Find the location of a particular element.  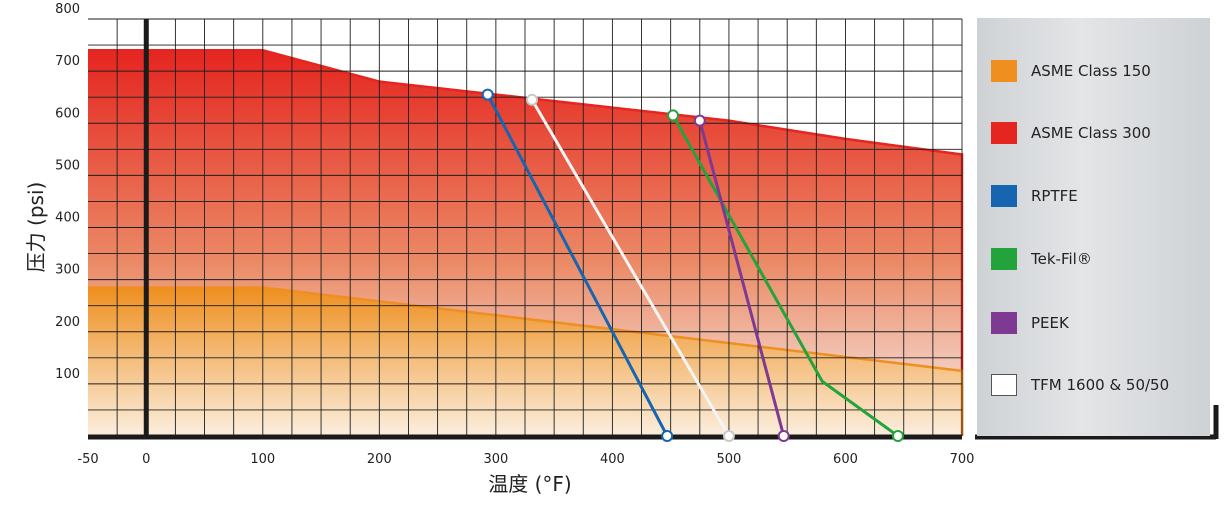

series-line-peek is located at coordinates (742, 278).